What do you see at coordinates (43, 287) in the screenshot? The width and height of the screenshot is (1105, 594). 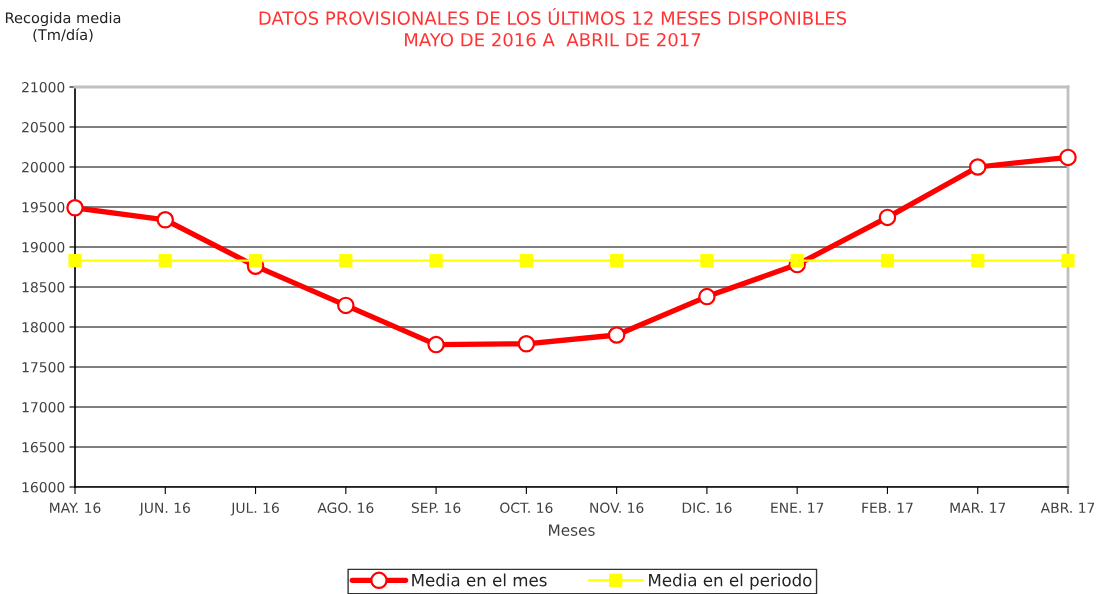 I see `y-tick-label: 18500` at bounding box center [43, 287].